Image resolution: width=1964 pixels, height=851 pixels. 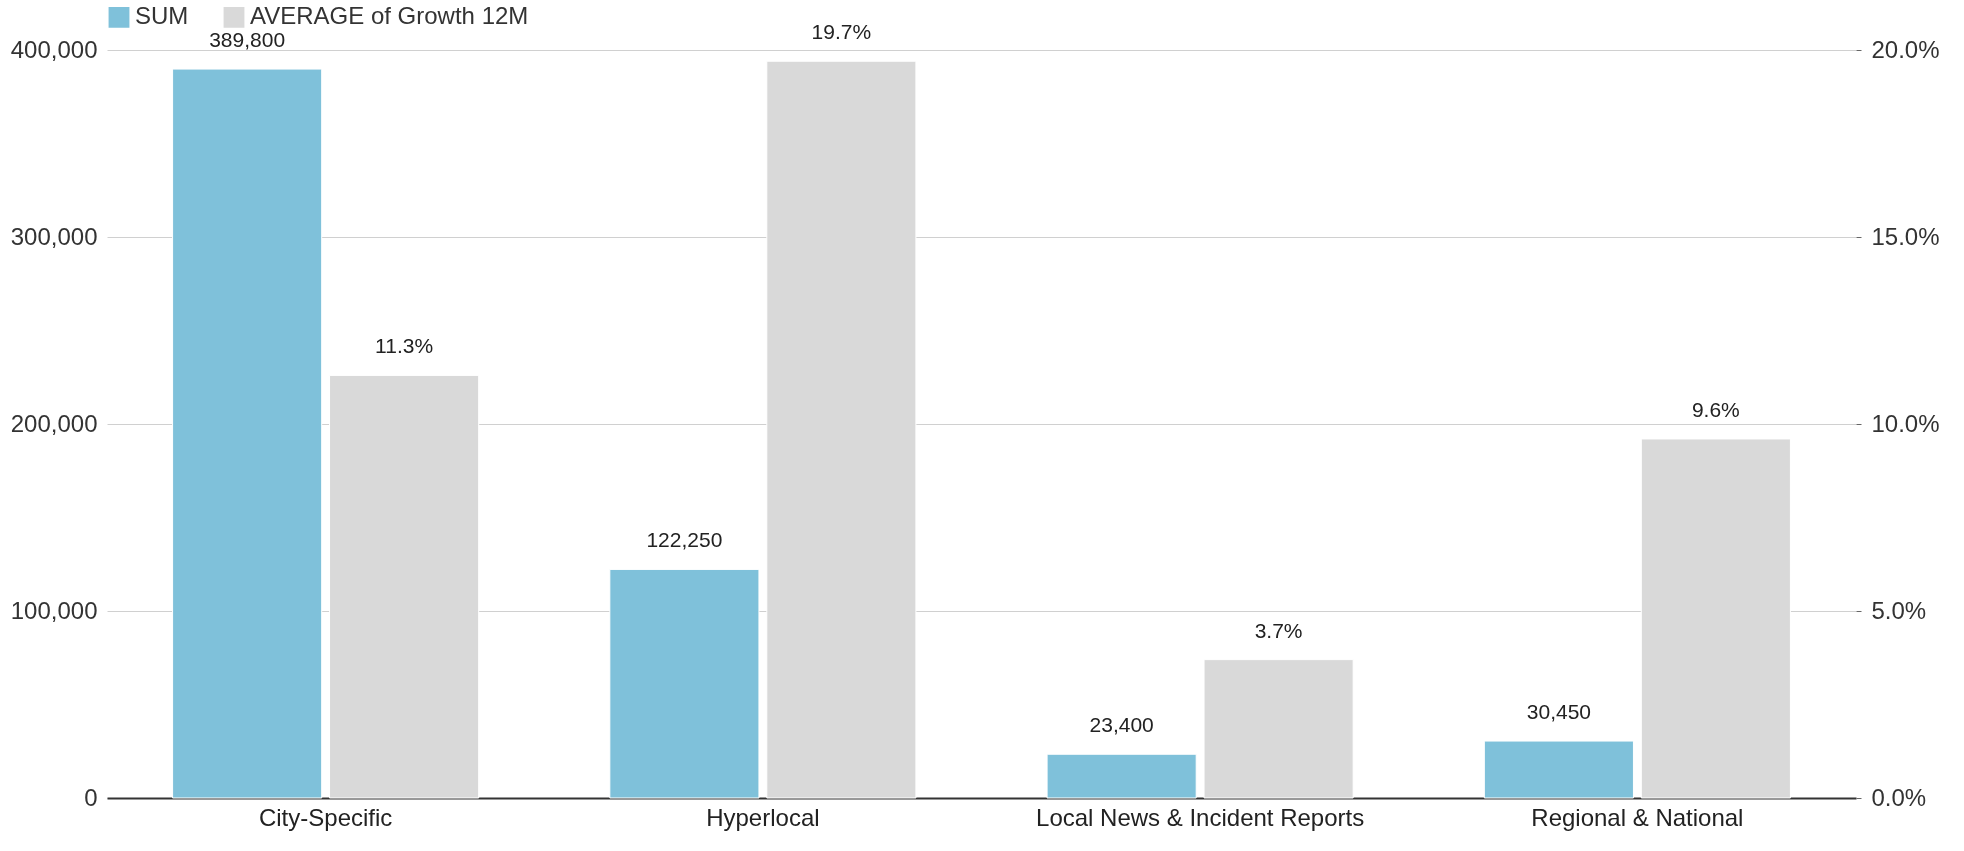 What do you see at coordinates (91, 797) in the screenshot?
I see `y-tick-label: 0` at bounding box center [91, 797].